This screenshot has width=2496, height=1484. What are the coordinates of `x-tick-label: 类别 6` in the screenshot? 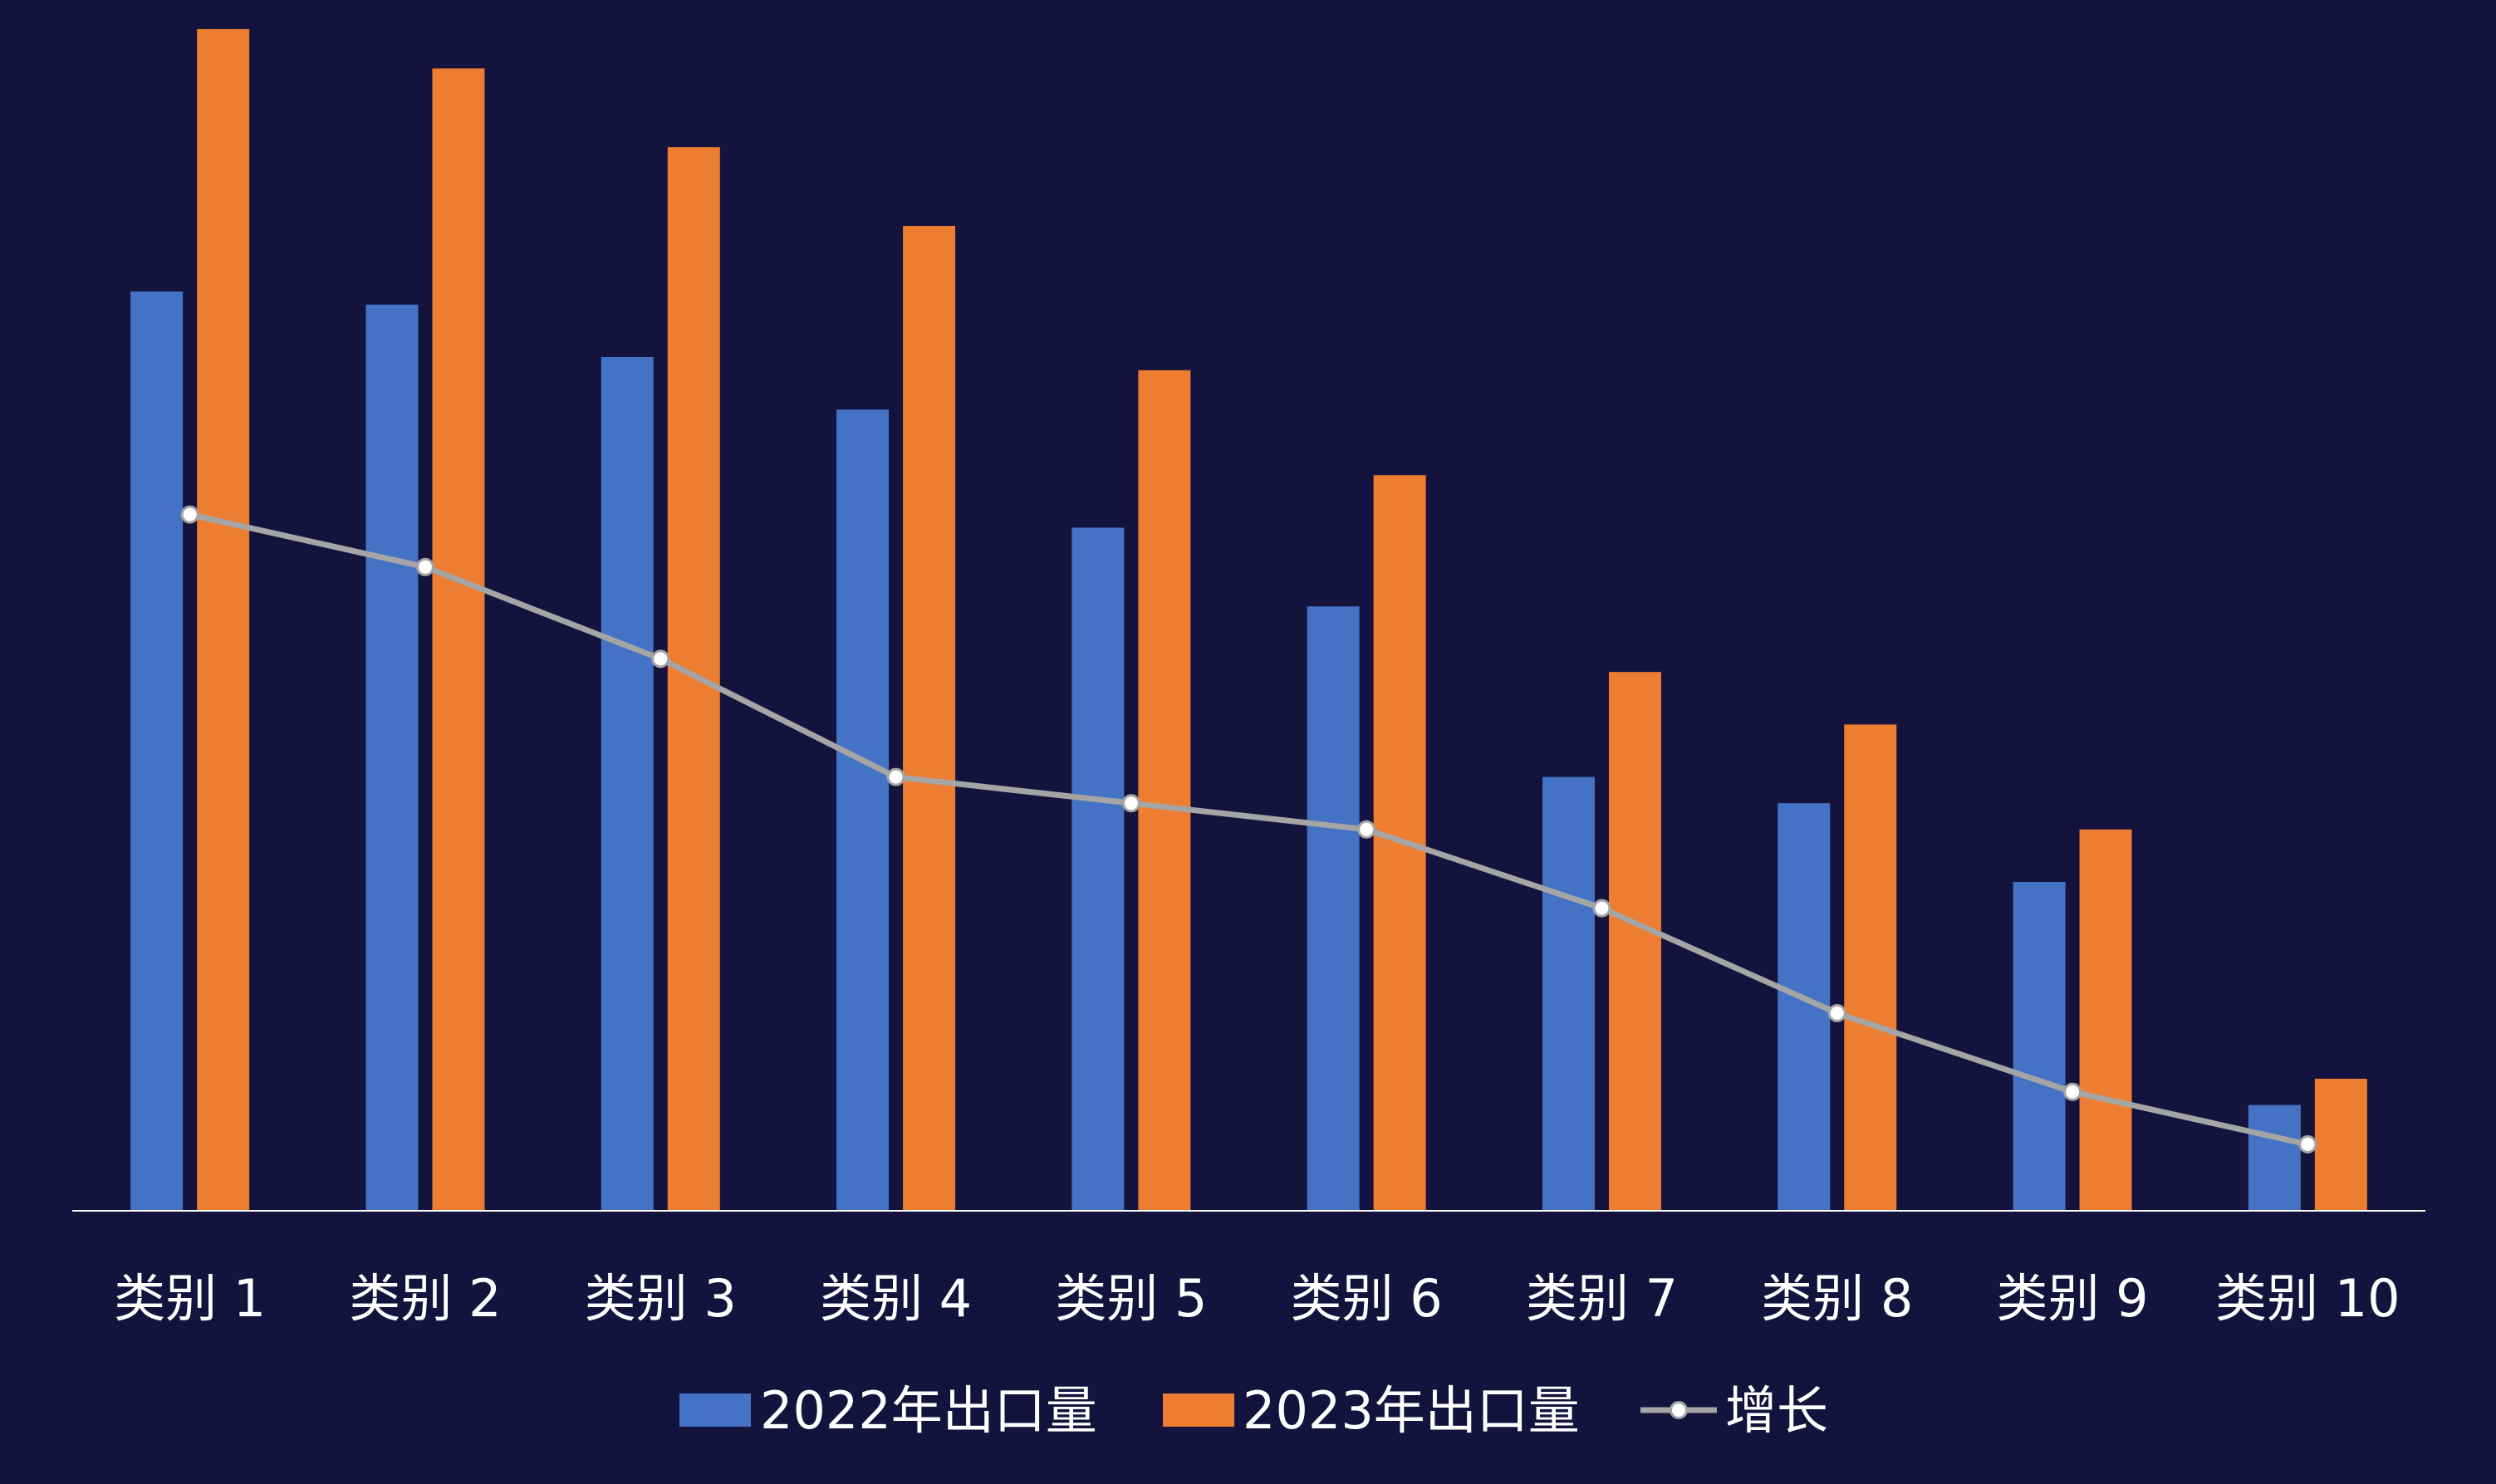 It's located at (1367, 1298).